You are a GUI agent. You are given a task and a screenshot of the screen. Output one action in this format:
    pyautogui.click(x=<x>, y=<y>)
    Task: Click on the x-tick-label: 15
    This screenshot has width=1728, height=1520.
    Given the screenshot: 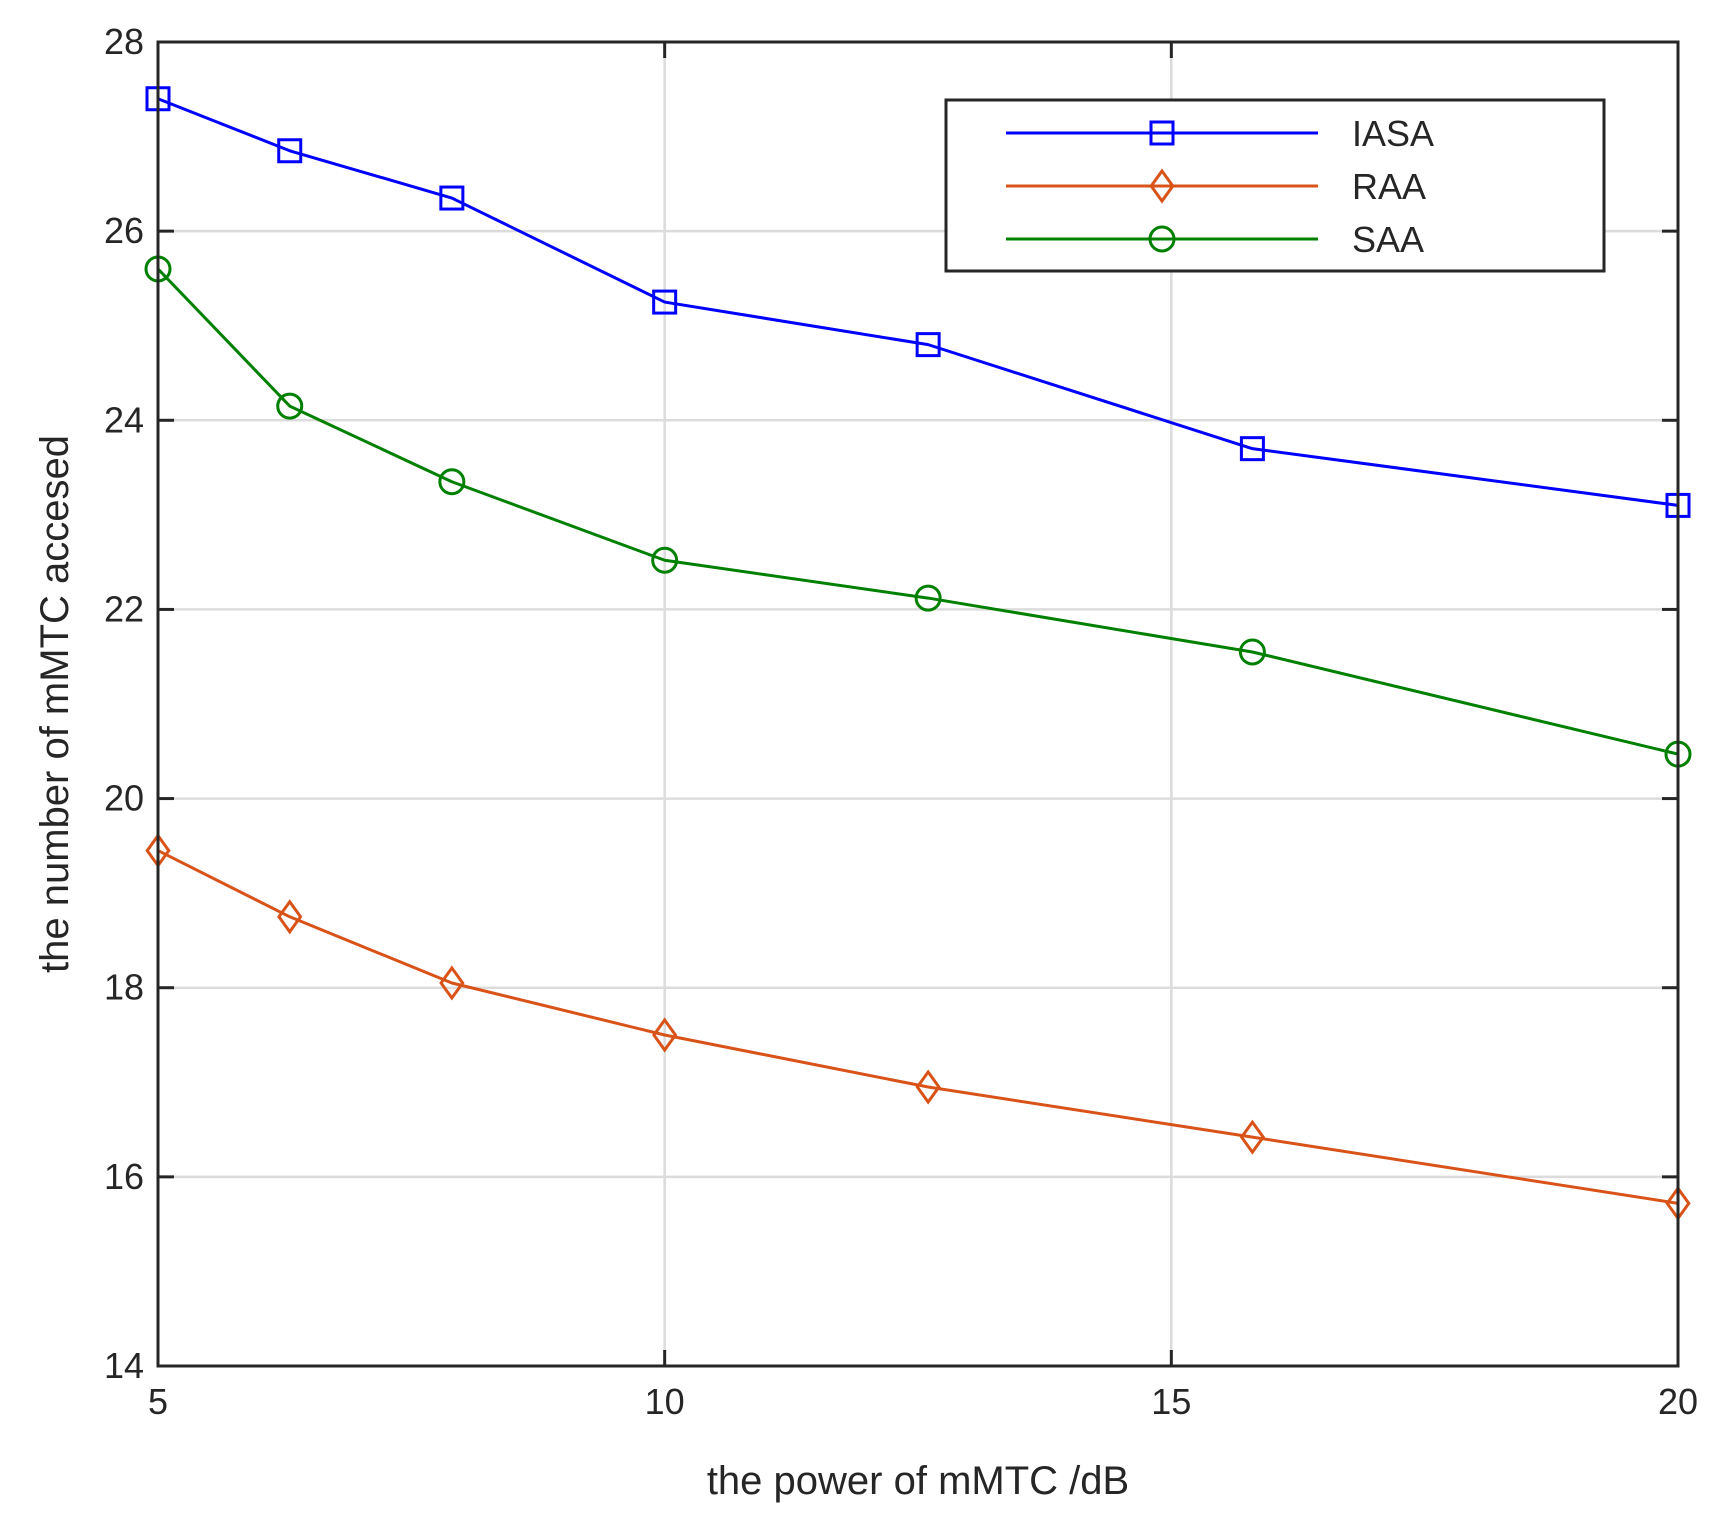 What is the action you would take?
    pyautogui.click(x=1171, y=1401)
    